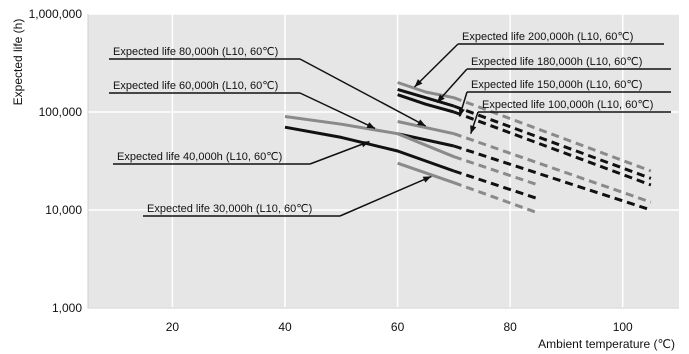 The image size is (689, 354). What do you see at coordinates (61, 112) in the screenshot?
I see `y-tick-label: 100,000` at bounding box center [61, 112].